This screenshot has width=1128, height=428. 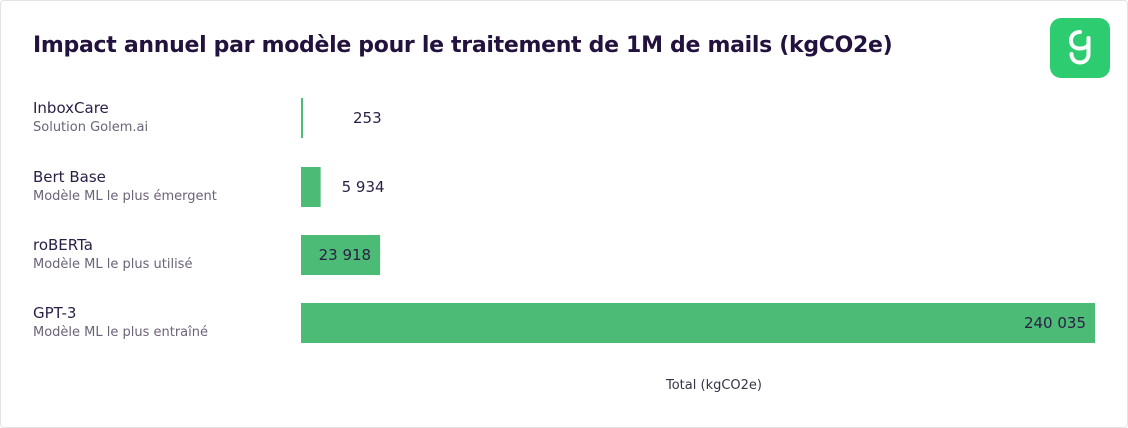 I want to click on category-subtitle: Modèle ML le plus utilisé, so click(x=113, y=264).